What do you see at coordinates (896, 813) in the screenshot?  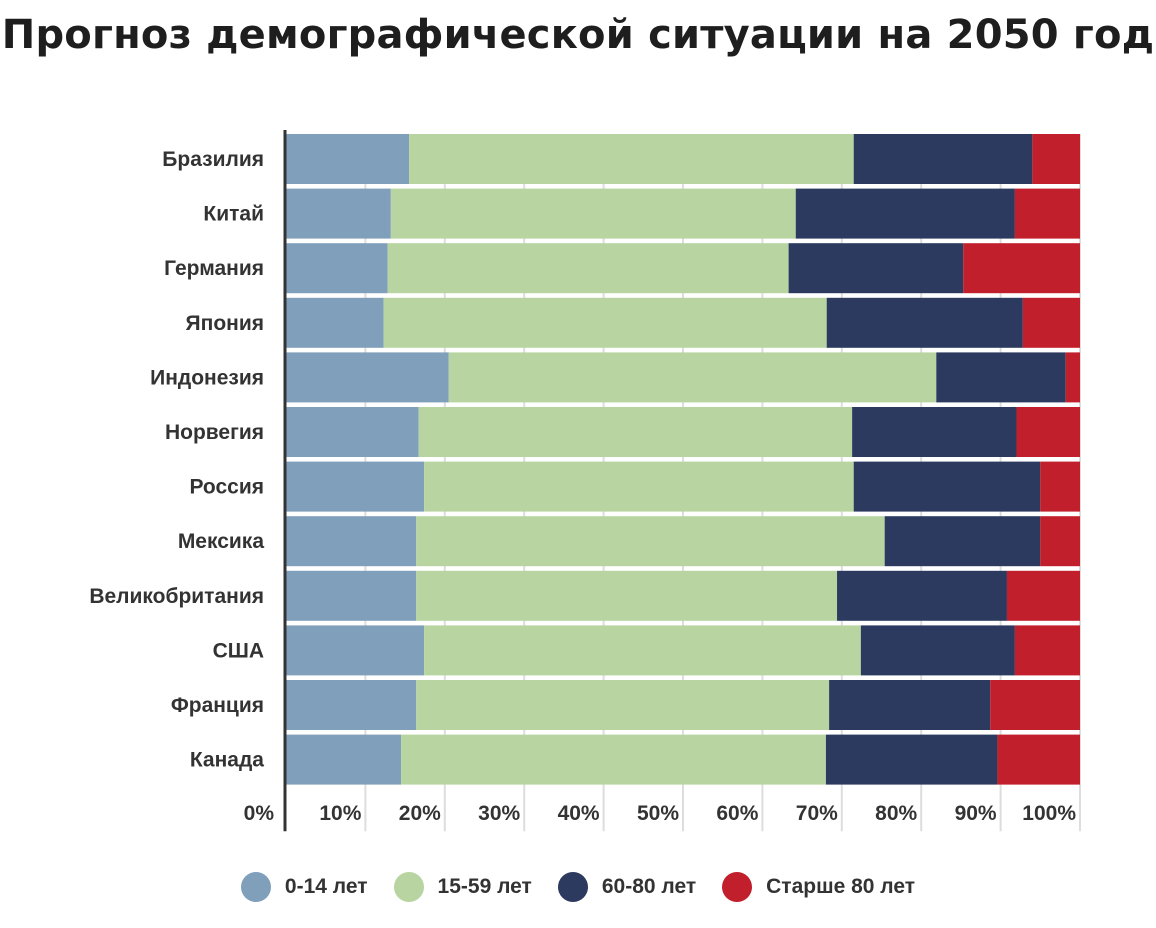 I see `x-tick-label: 80%` at bounding box center [896, 813].